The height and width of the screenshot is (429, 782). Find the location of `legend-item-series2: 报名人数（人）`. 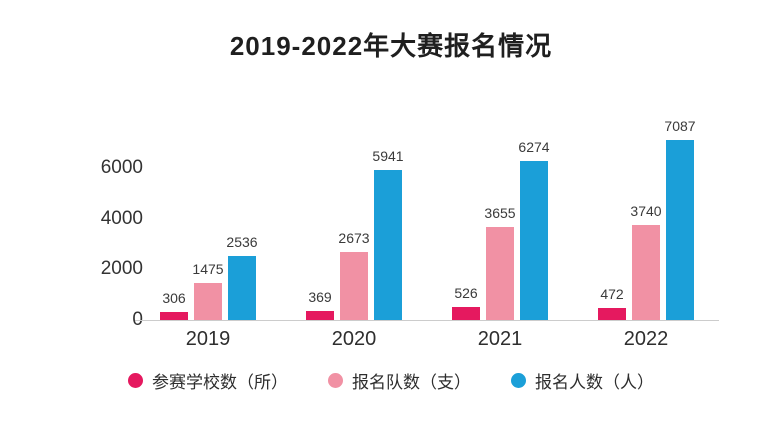

legend-item-series2: 报名人数（人） is located at coordinates (582, 380).